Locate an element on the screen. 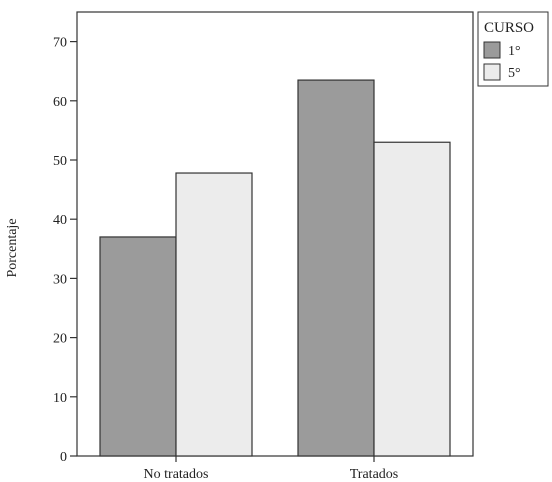  y-axis: 0 10 20 30 40 50 60 70 is located at coordinates (65, 250).